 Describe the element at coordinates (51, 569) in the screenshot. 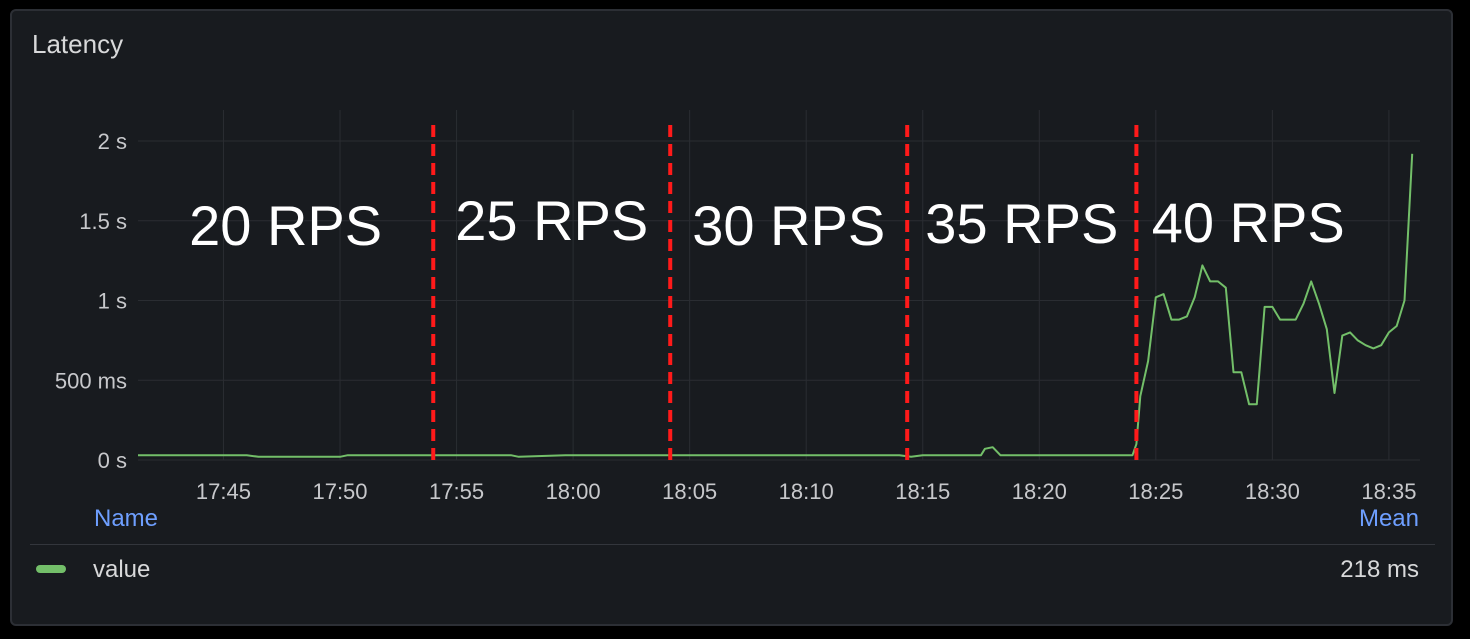

I see `legend-series-swatch` at that location.